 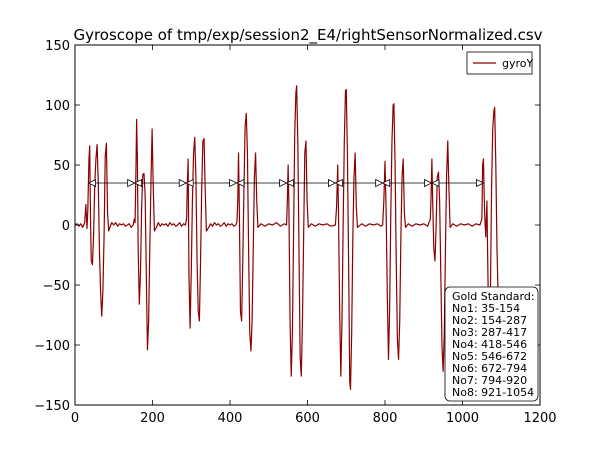 I want to click on legend: gyroY, so click(x=500, y=63).